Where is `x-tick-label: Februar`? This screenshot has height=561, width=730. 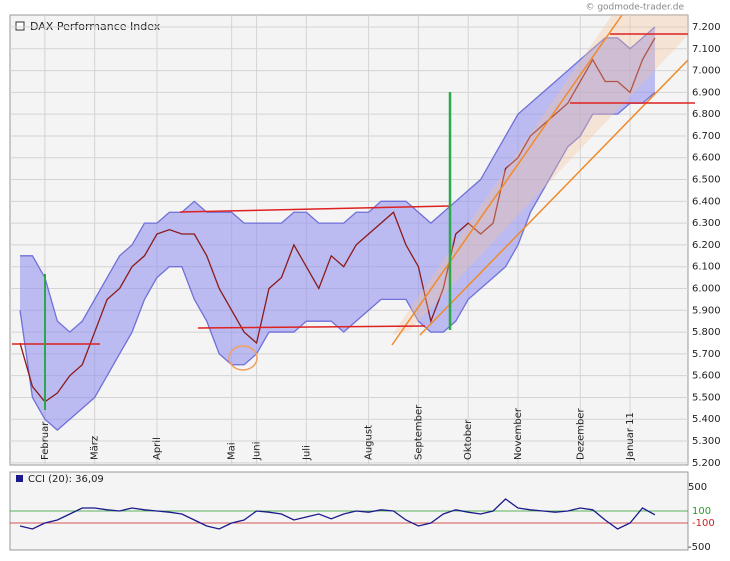 x-tick-label: Februar is located at coordinates (45, 440).